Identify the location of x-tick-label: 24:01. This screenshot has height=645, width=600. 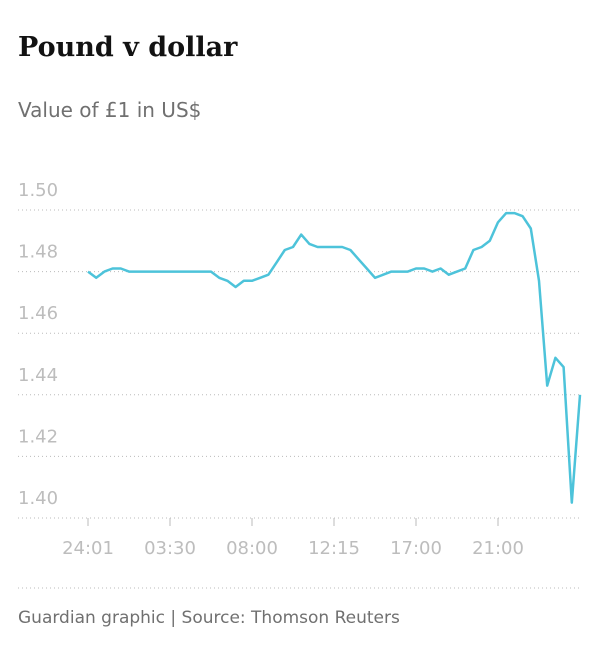
(88, 548).